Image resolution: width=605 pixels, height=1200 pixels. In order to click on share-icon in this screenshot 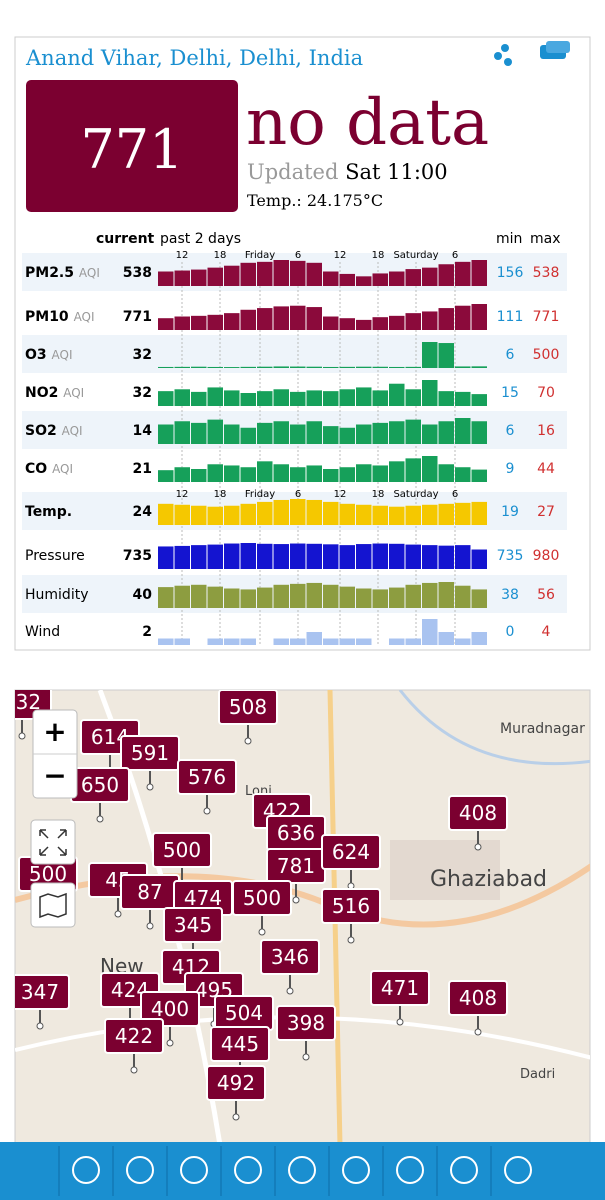, I will do `click(503, 55)`.